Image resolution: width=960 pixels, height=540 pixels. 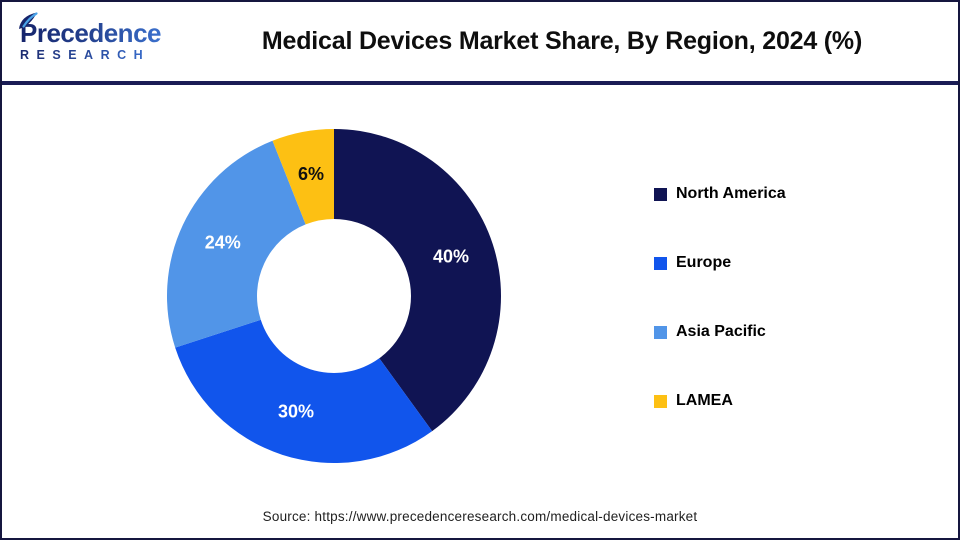 I want to click on slice-label-europe: 30%, so click(x=296, y=412).